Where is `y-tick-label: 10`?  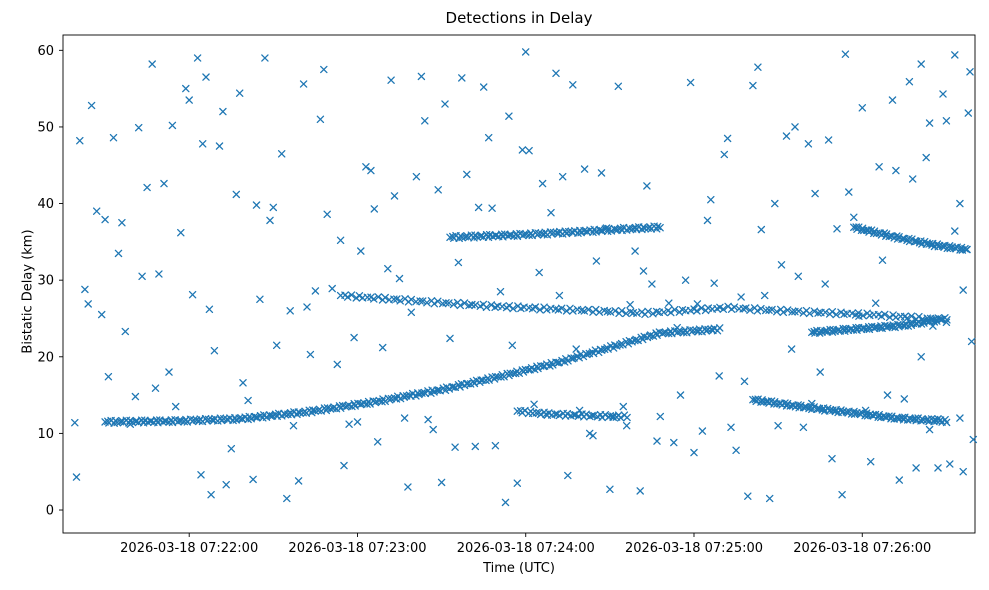
y-tick-label: 10 is located at coordinates (45, 434).